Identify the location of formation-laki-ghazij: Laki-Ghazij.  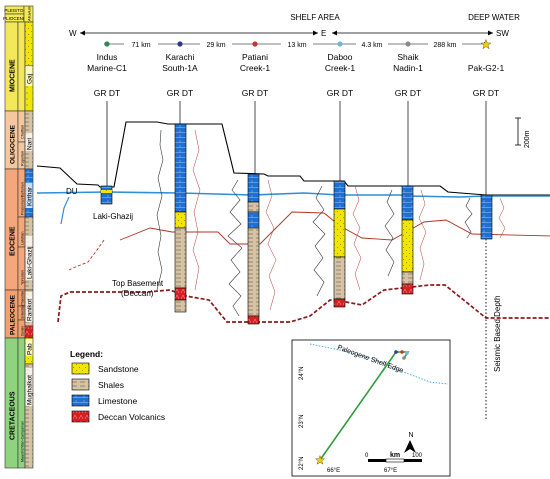
(30, 262).